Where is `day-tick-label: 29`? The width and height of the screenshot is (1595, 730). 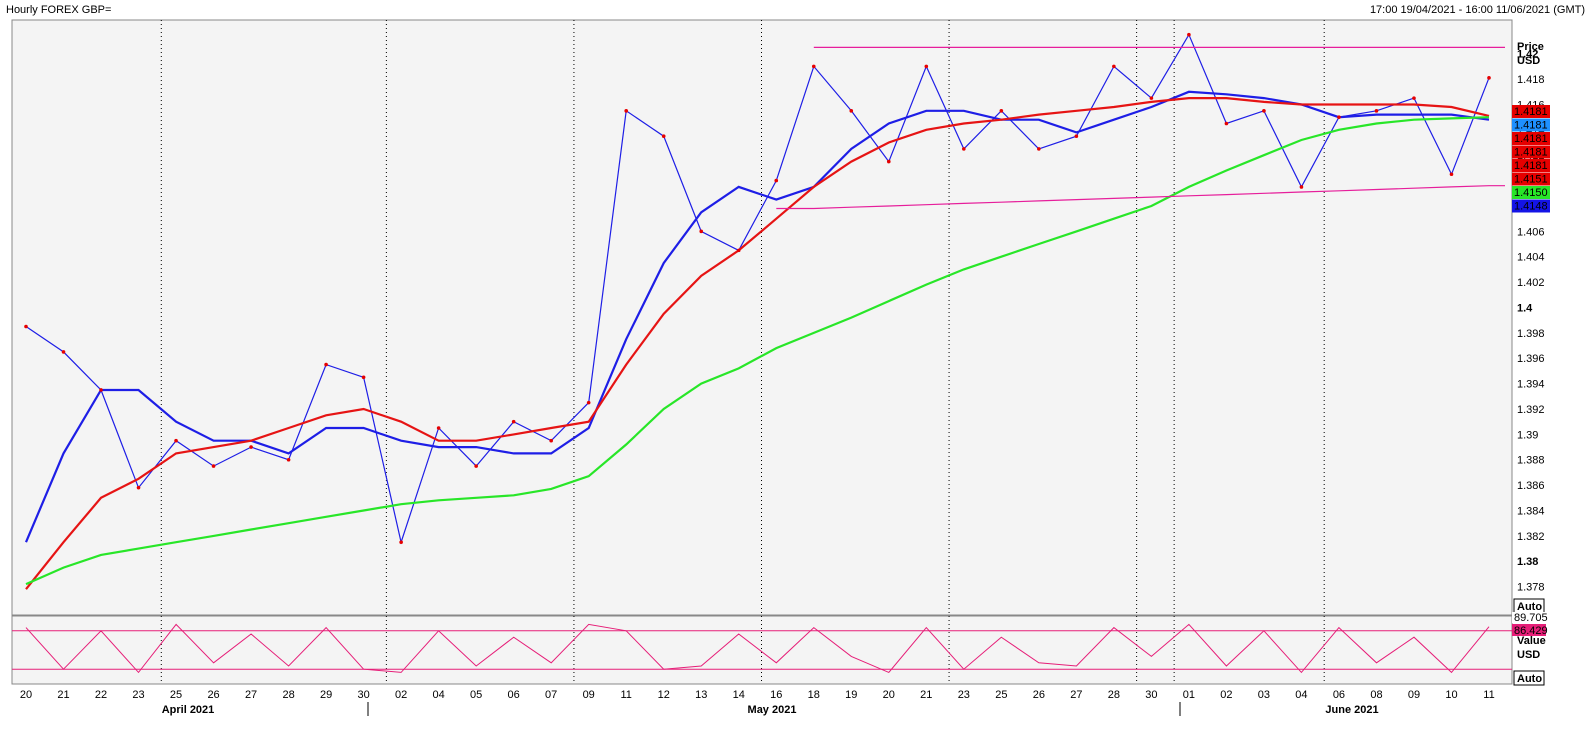
day-tick-label: 29 is located at coordinates (326, 695).